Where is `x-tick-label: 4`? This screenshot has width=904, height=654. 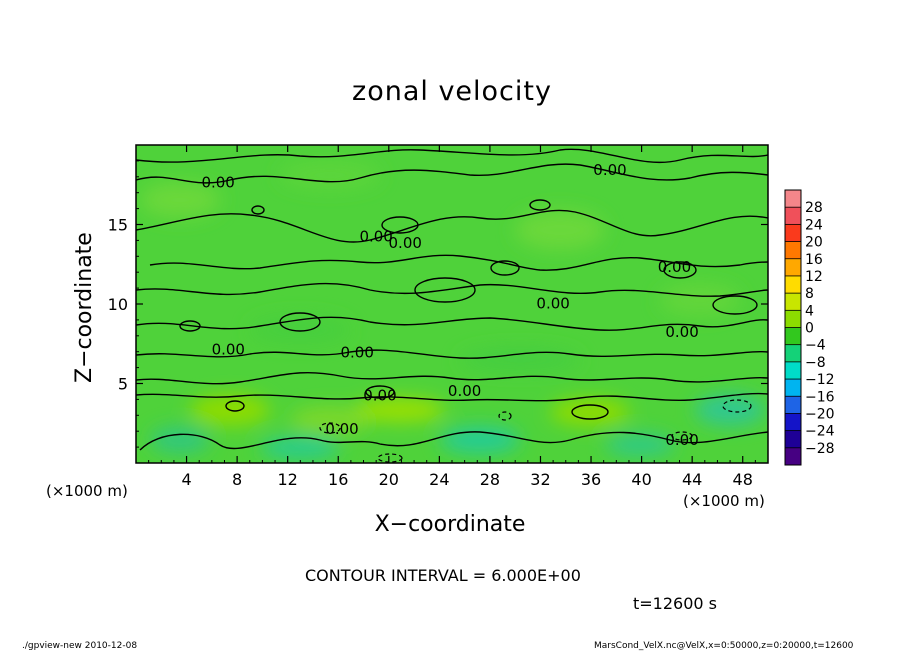 x-tick-label: 4 is located at coordinates (186, 479).